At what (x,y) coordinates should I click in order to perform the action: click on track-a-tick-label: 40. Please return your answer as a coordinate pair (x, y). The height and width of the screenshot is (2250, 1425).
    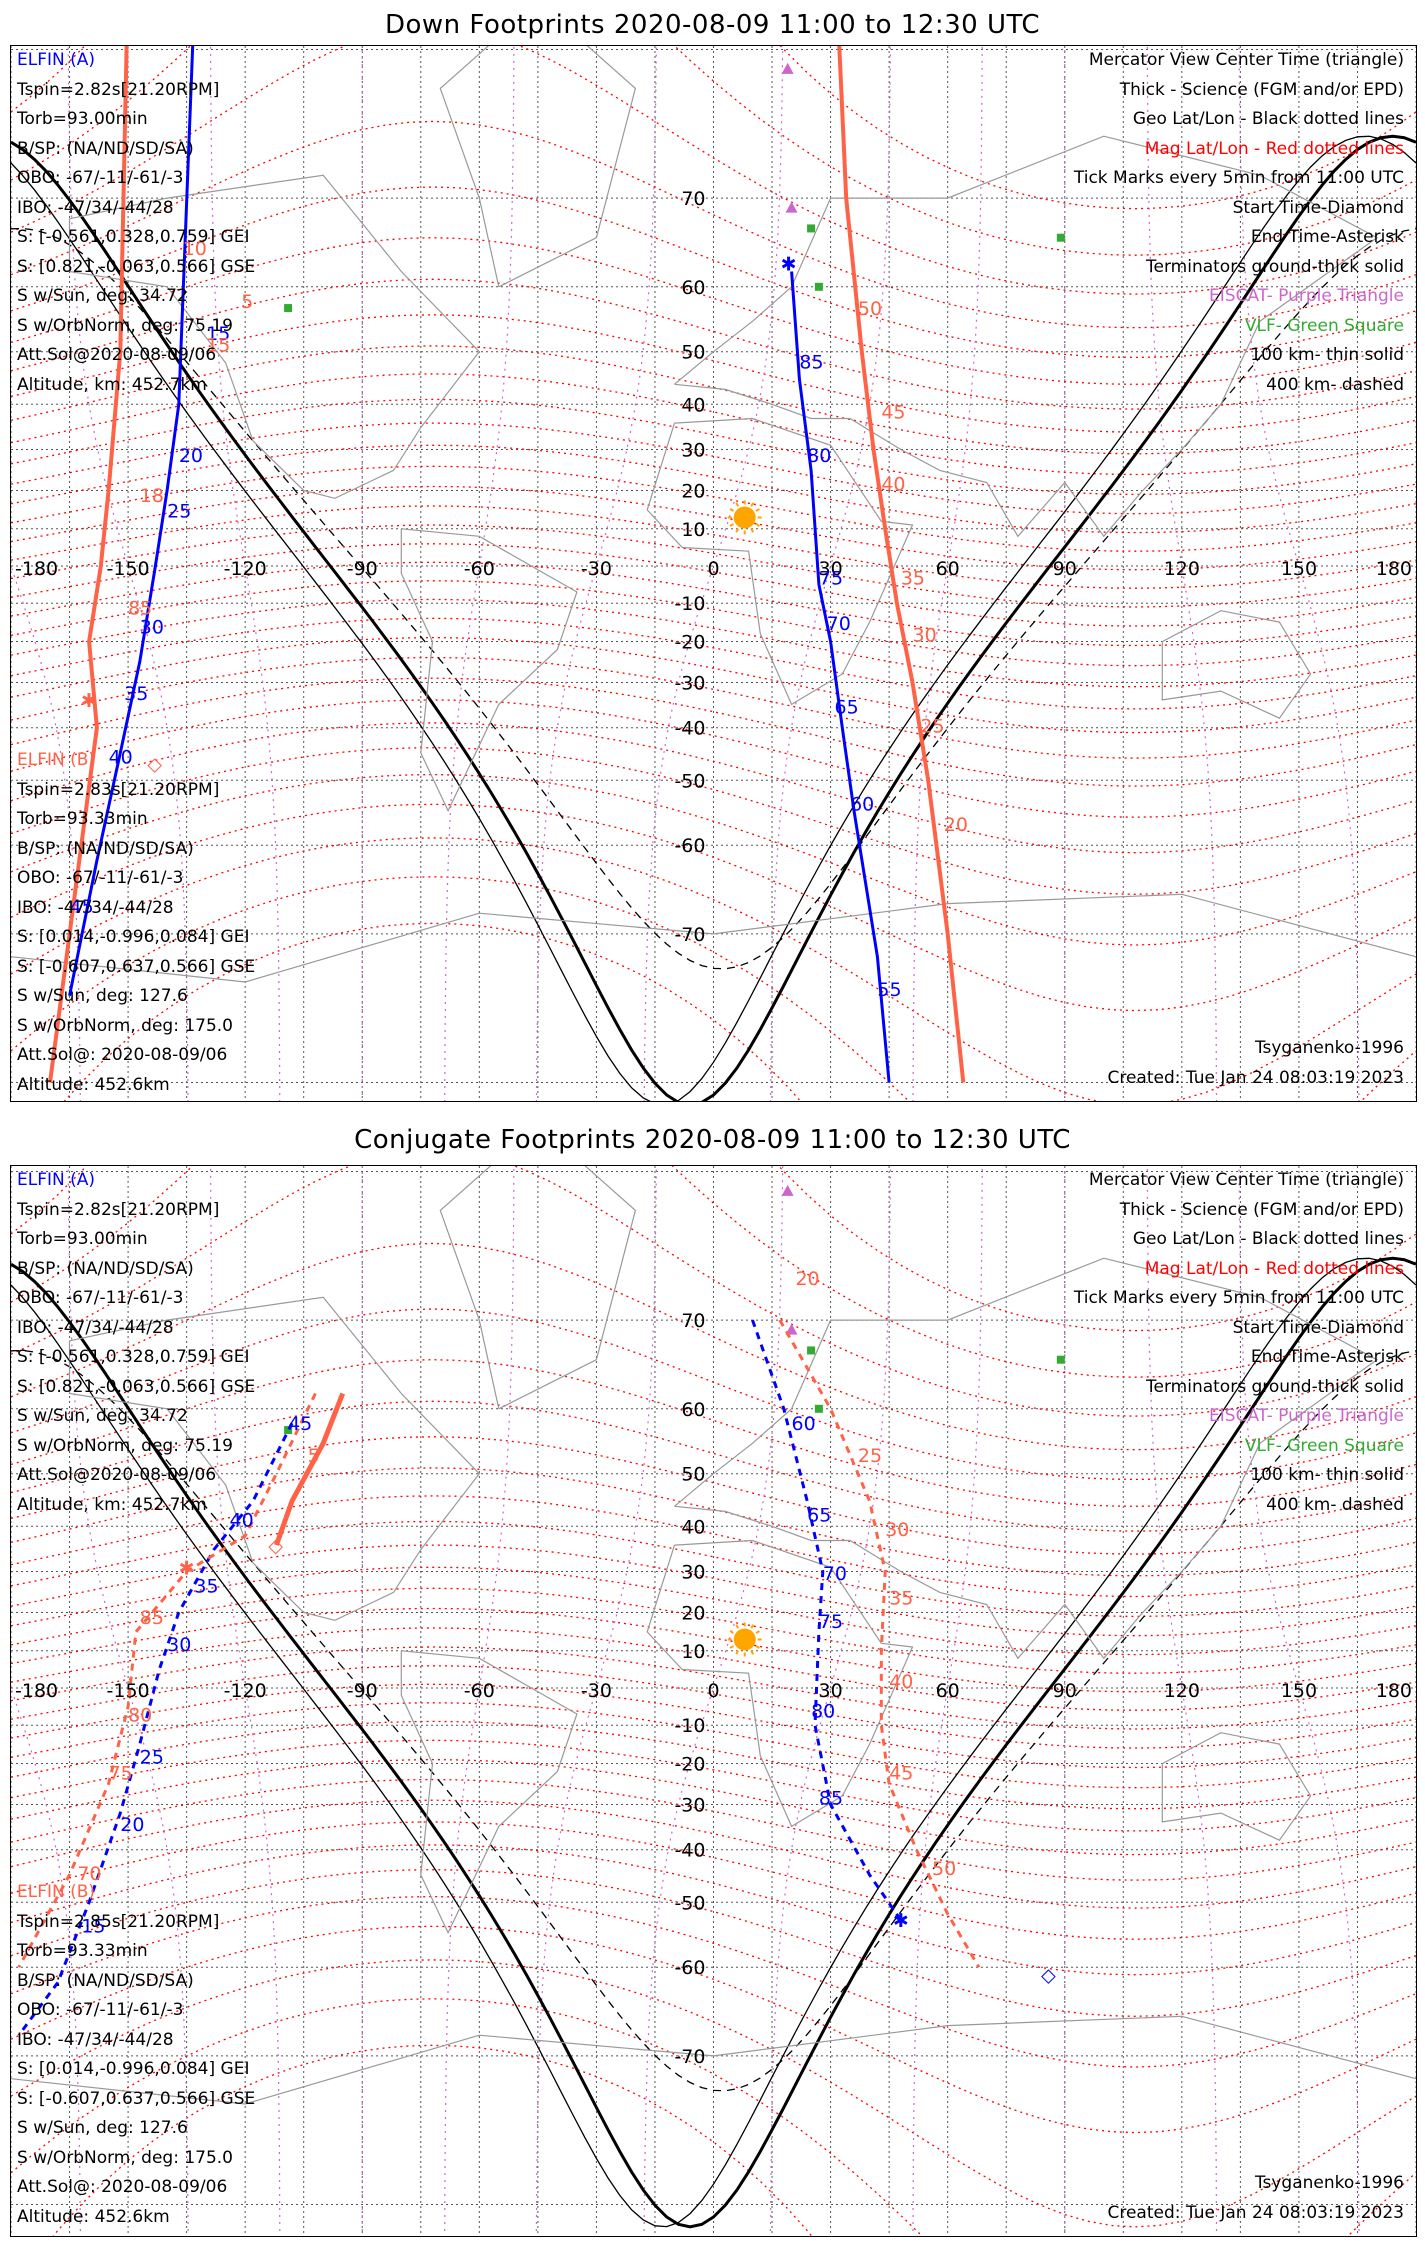
    Looking at the image, I should click on (121, 758).